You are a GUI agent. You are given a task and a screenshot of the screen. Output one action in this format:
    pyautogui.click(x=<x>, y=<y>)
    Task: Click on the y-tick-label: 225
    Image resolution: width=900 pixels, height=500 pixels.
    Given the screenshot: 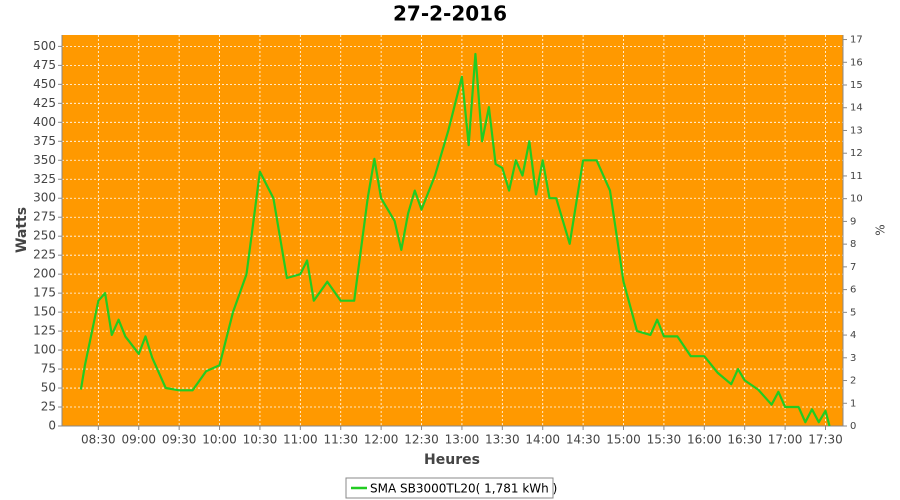 What is the action you would take?
    pyautogui.click(x=44, y=255)
    